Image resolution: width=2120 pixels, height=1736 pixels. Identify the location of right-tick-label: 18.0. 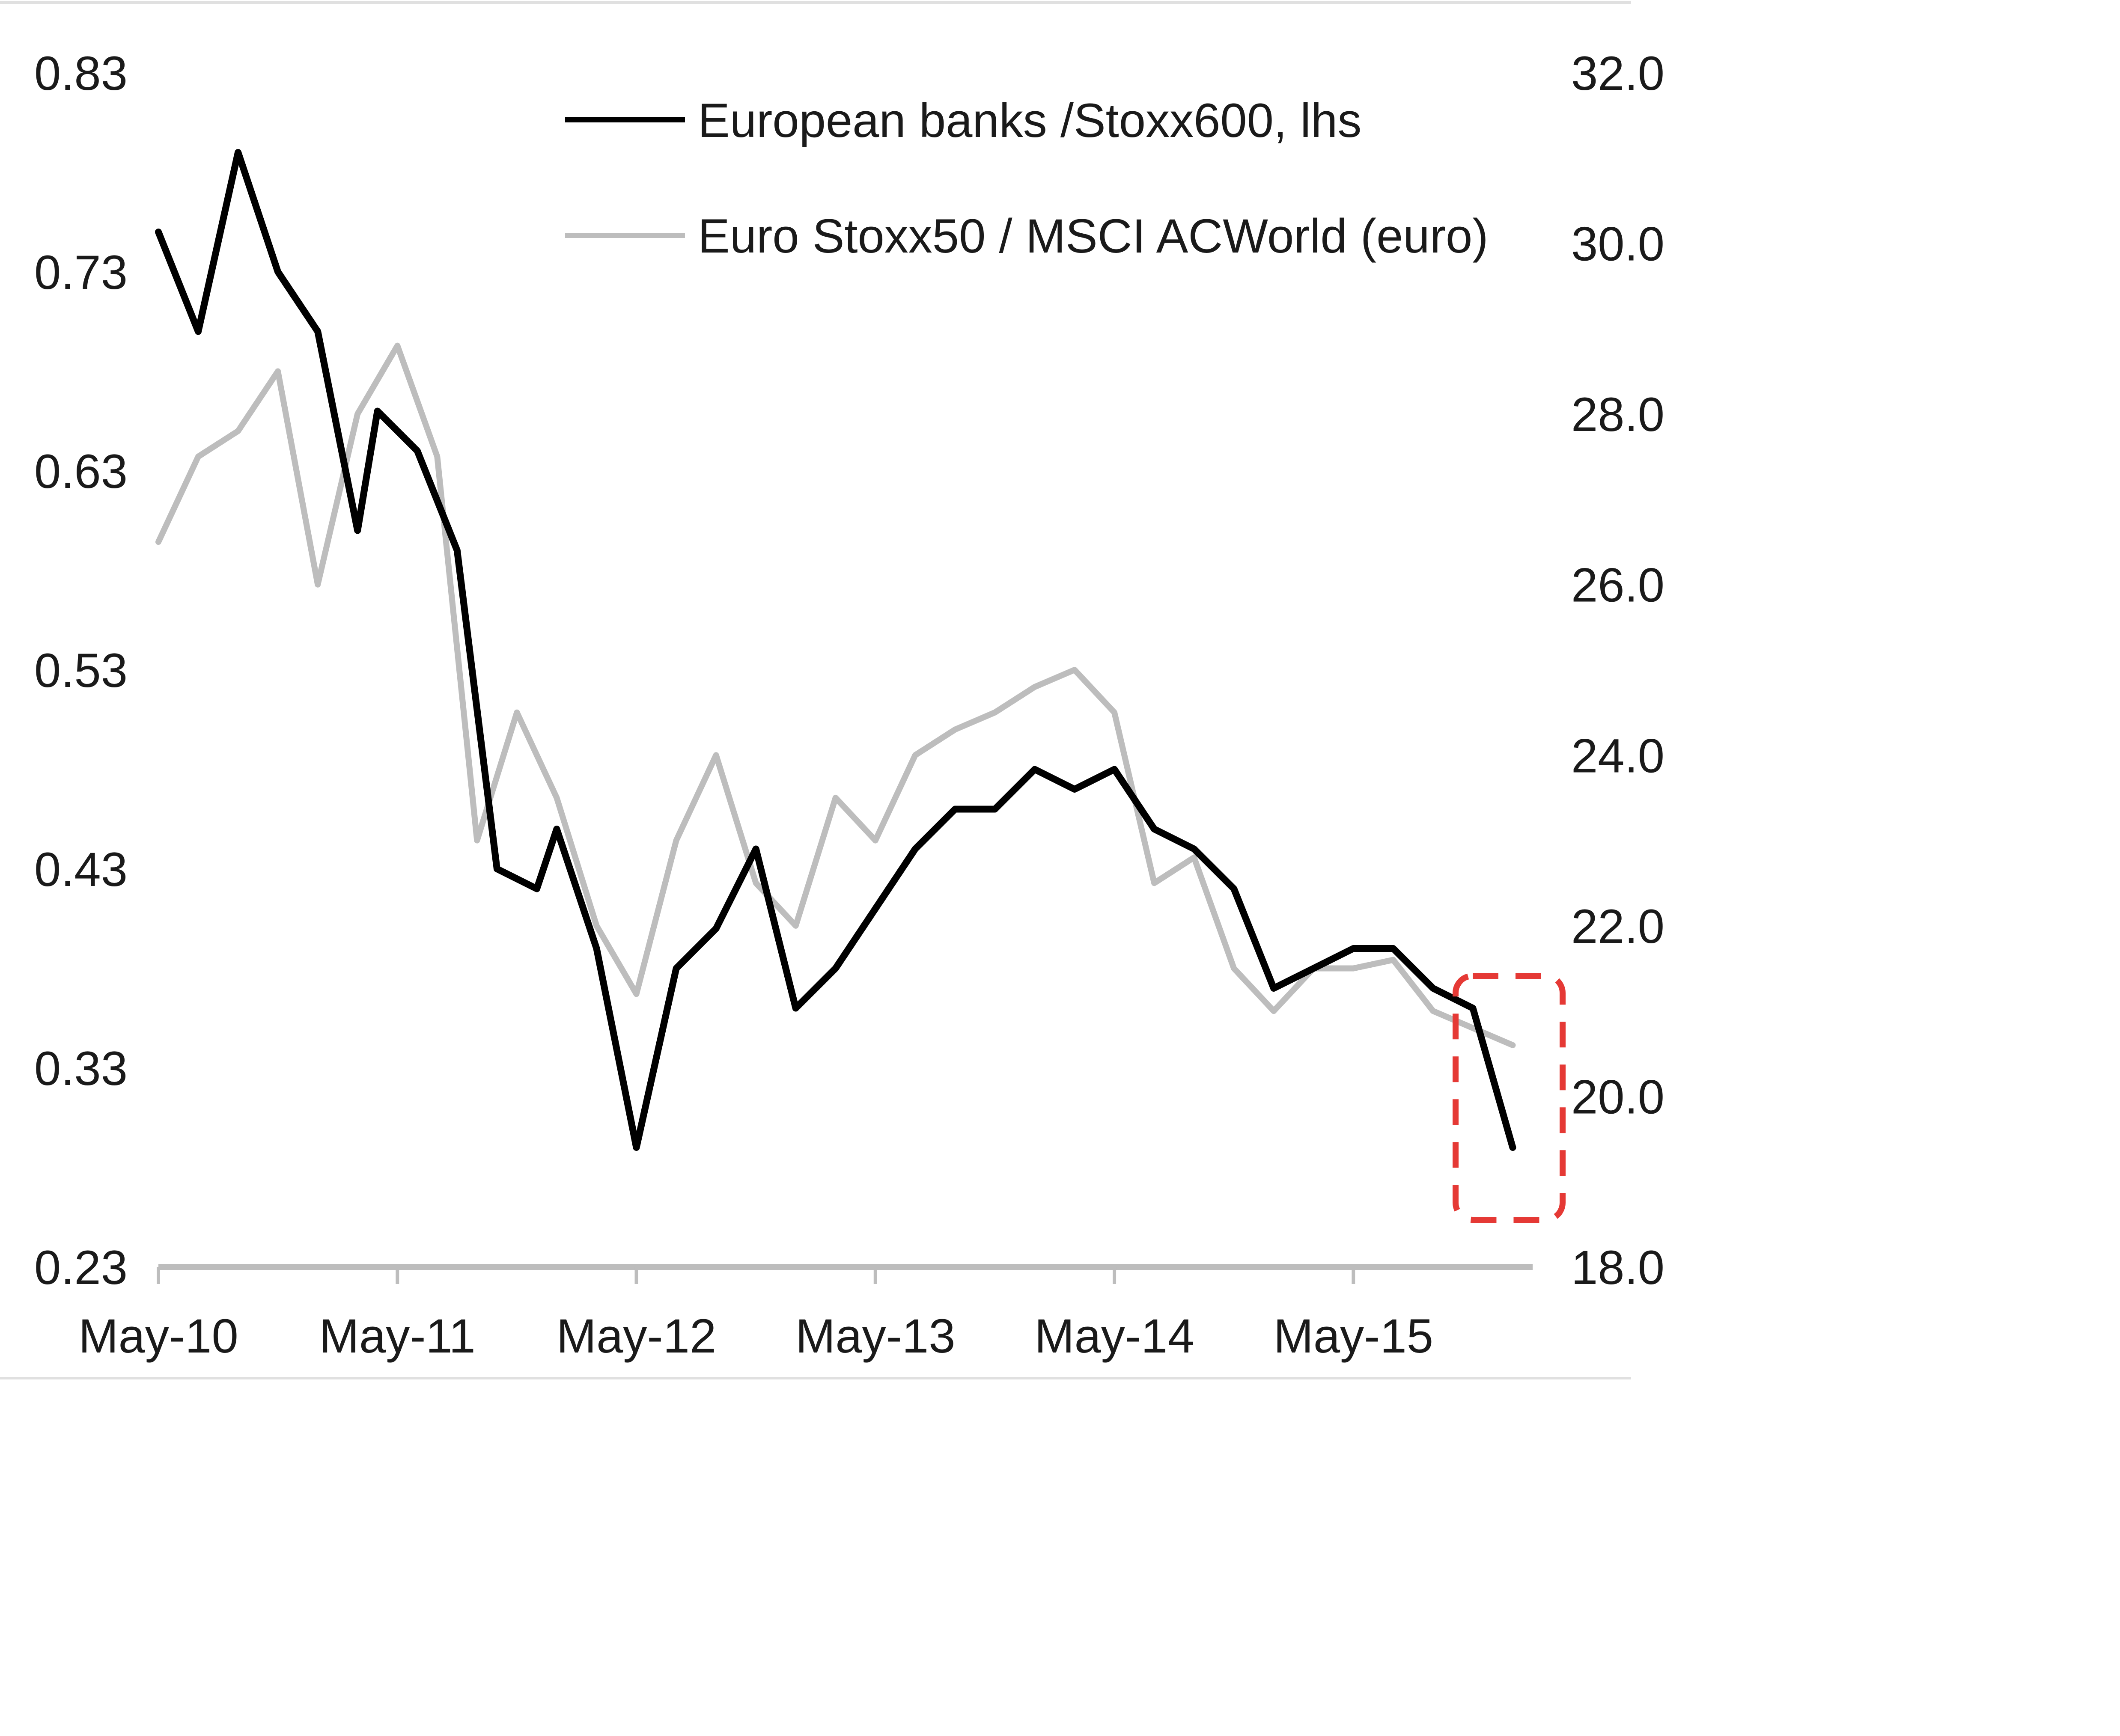
(1617, 1268).